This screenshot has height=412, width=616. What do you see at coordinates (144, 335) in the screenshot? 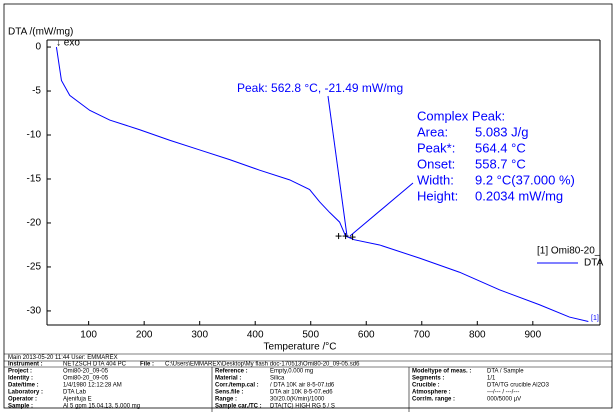
I see `x-tick-label: 200` at bounding box center [144, 335].